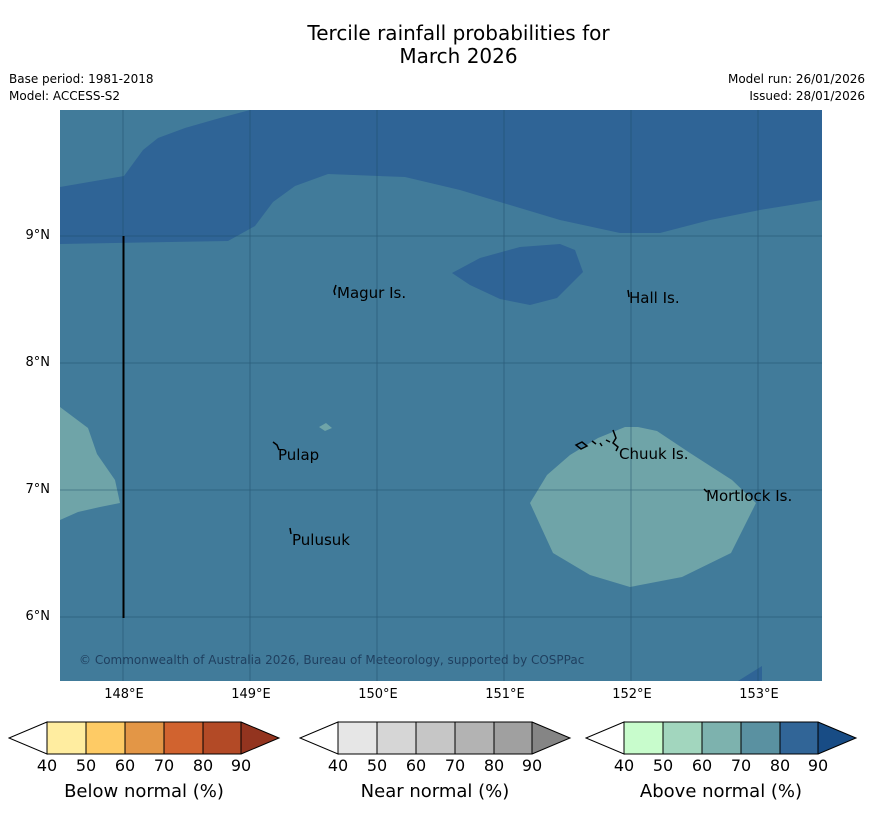 Image resolution: width=873 pixels, height=816 pixels. What do you see at coordinates (705, 490) in the screenshot?
I see `mortlock-island-shape` at bounding box center [705, 490].